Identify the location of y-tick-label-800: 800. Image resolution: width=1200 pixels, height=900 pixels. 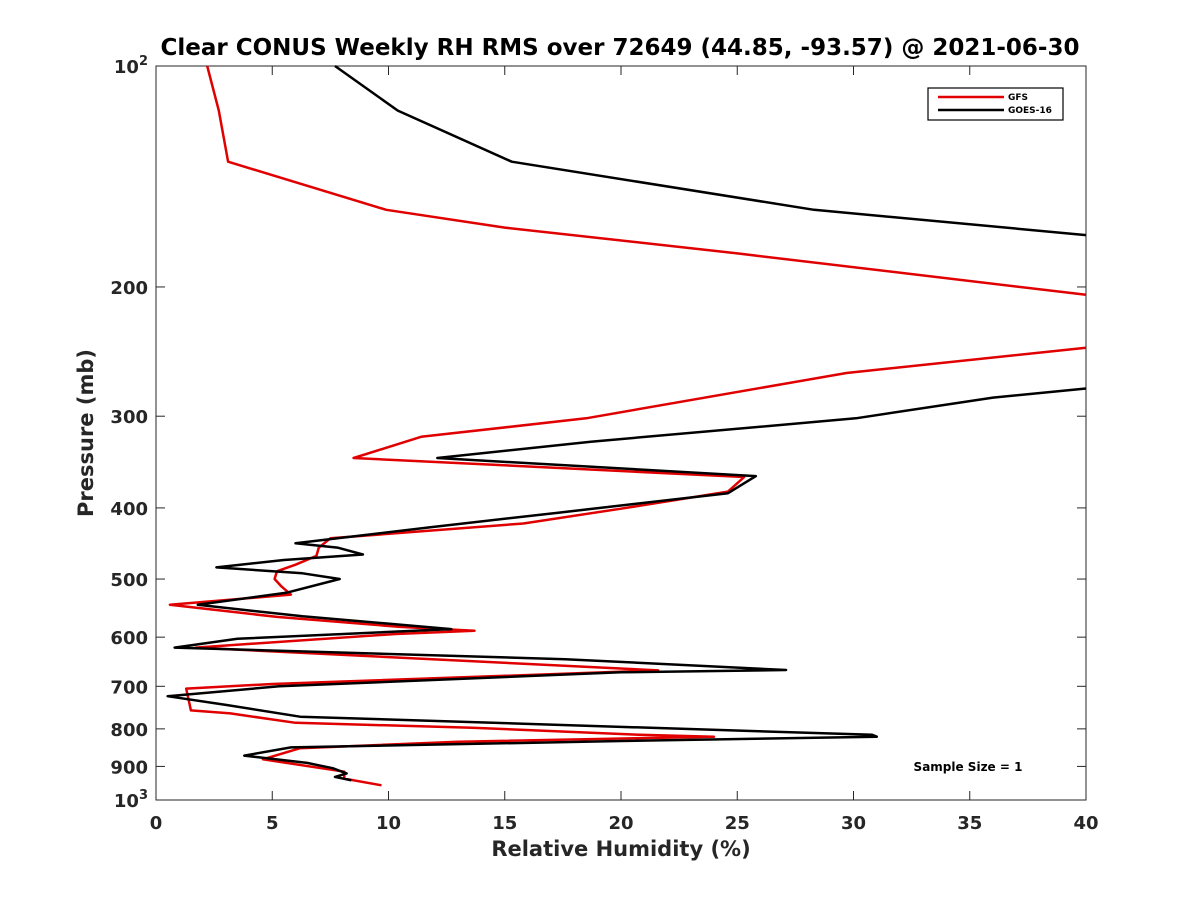
(129, 730).